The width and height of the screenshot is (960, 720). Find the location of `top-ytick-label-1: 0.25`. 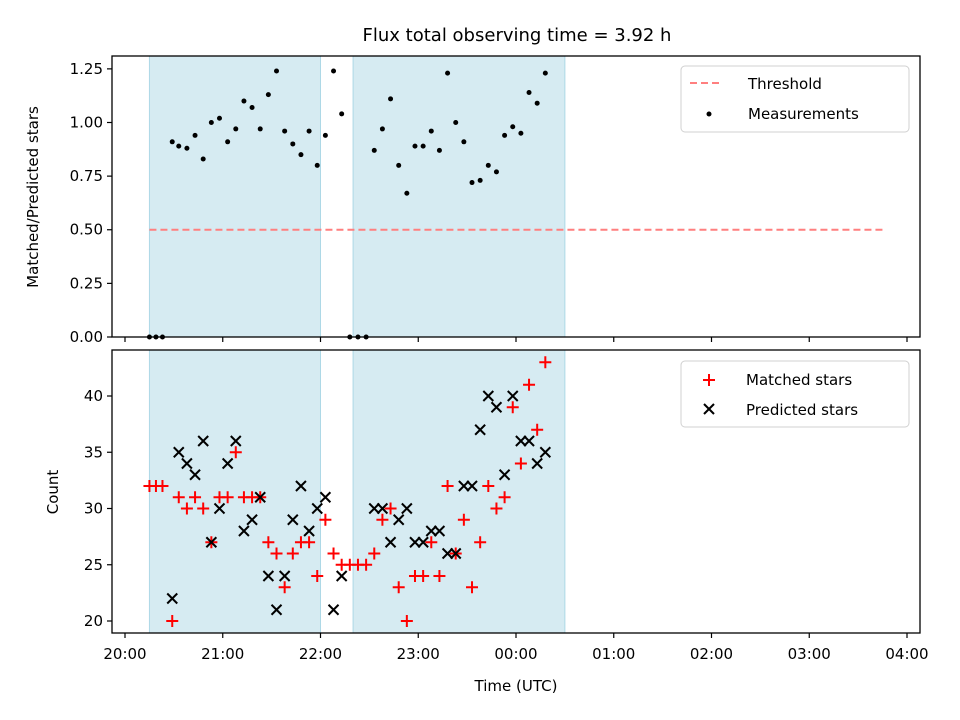

top-ytick-label-1: 0.25 is located at coordinates (86, 283).